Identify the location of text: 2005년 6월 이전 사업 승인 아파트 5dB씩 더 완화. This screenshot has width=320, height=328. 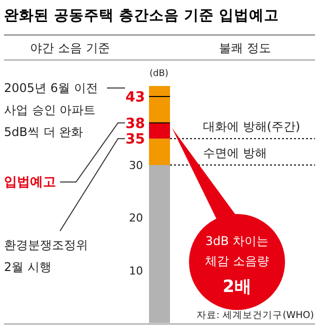
(51, 110).